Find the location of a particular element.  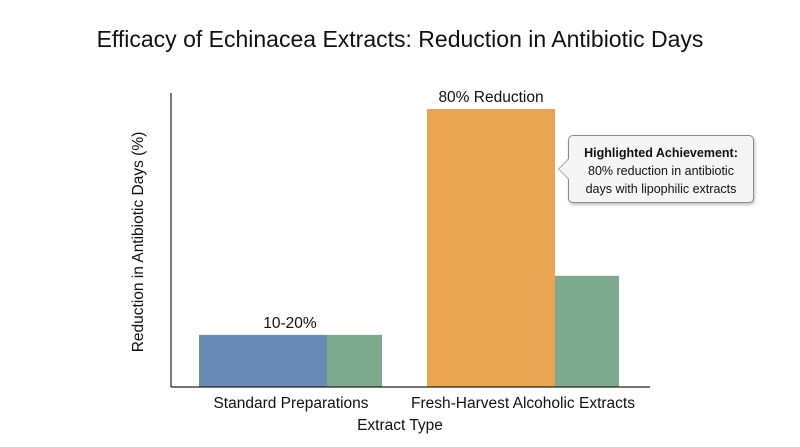

x-tick-label: Standard Preparations is located at coordinates (290, 403).